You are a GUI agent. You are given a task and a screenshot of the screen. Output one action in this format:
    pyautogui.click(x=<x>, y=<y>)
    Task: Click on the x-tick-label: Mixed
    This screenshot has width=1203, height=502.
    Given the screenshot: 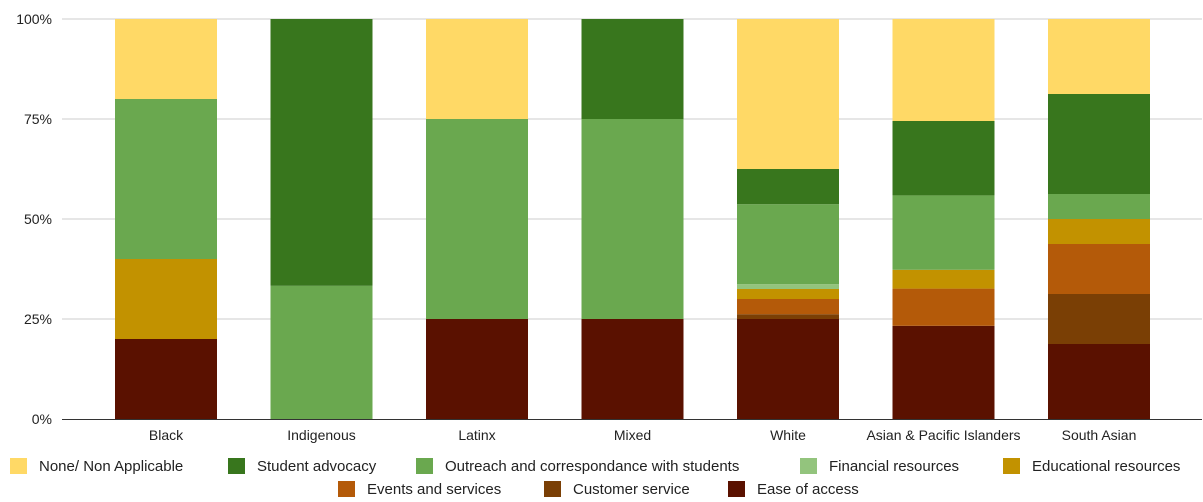 What is the action you would take?
    pyautogui.click(x=632, y=435)
    